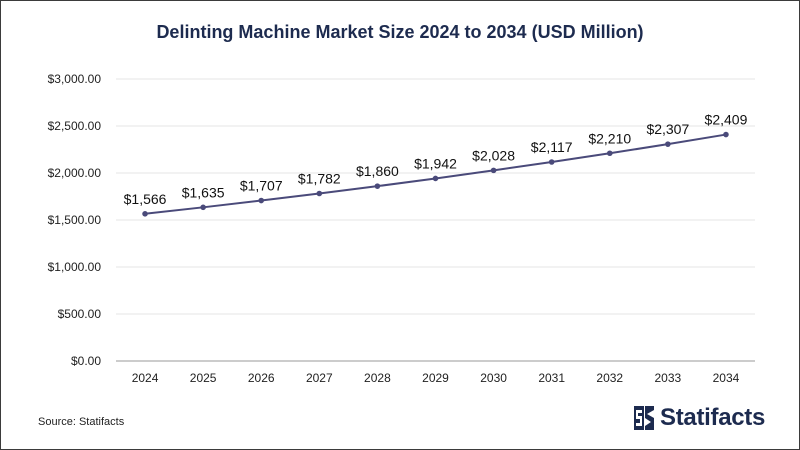 The image size is (800, 450). I want to click on y-tick-label: $1,000.00, so click(75, 267).